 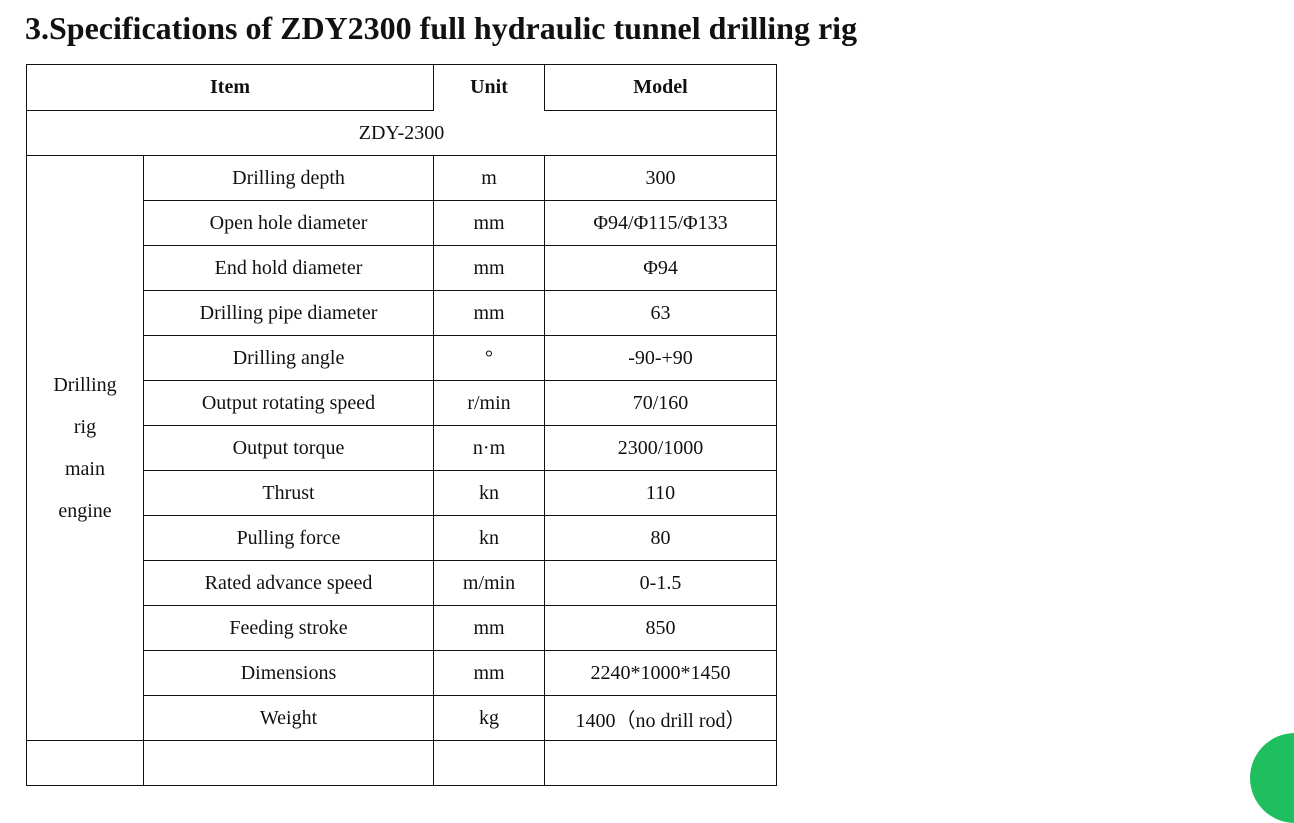 I want to click on value-cell: 63, so click(x=661, y=313).